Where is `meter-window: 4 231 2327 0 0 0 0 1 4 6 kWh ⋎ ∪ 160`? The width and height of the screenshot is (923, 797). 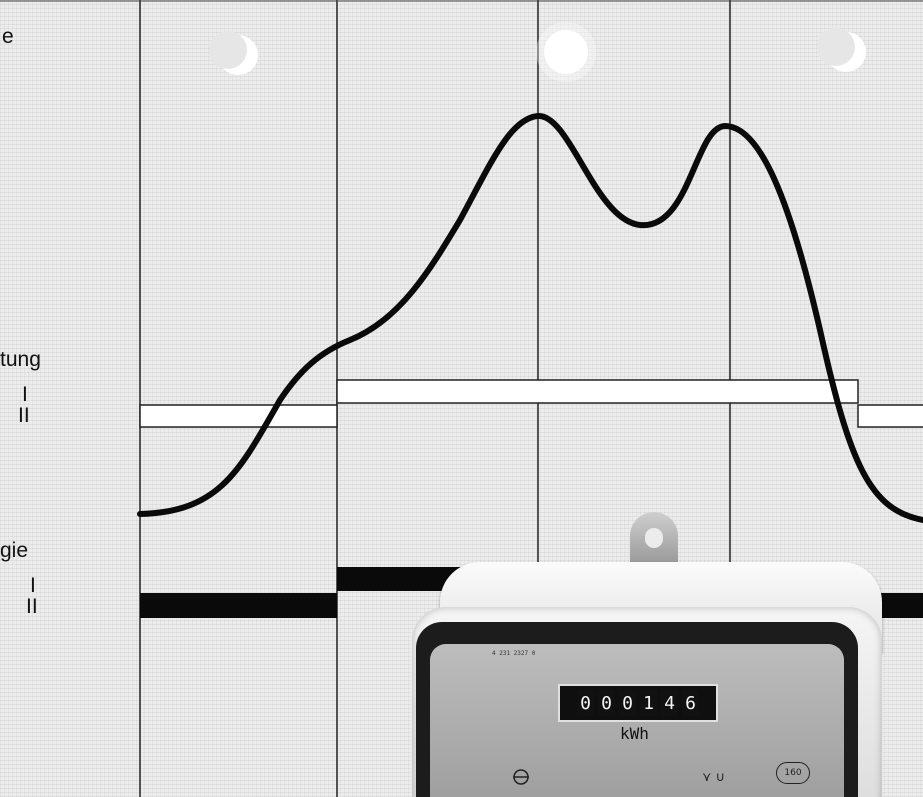 meter-window: 4 231 2327 0 0 0 0 1 4 6 kWh ⋎ ∪ 160 is located at coordinates (637, 709).